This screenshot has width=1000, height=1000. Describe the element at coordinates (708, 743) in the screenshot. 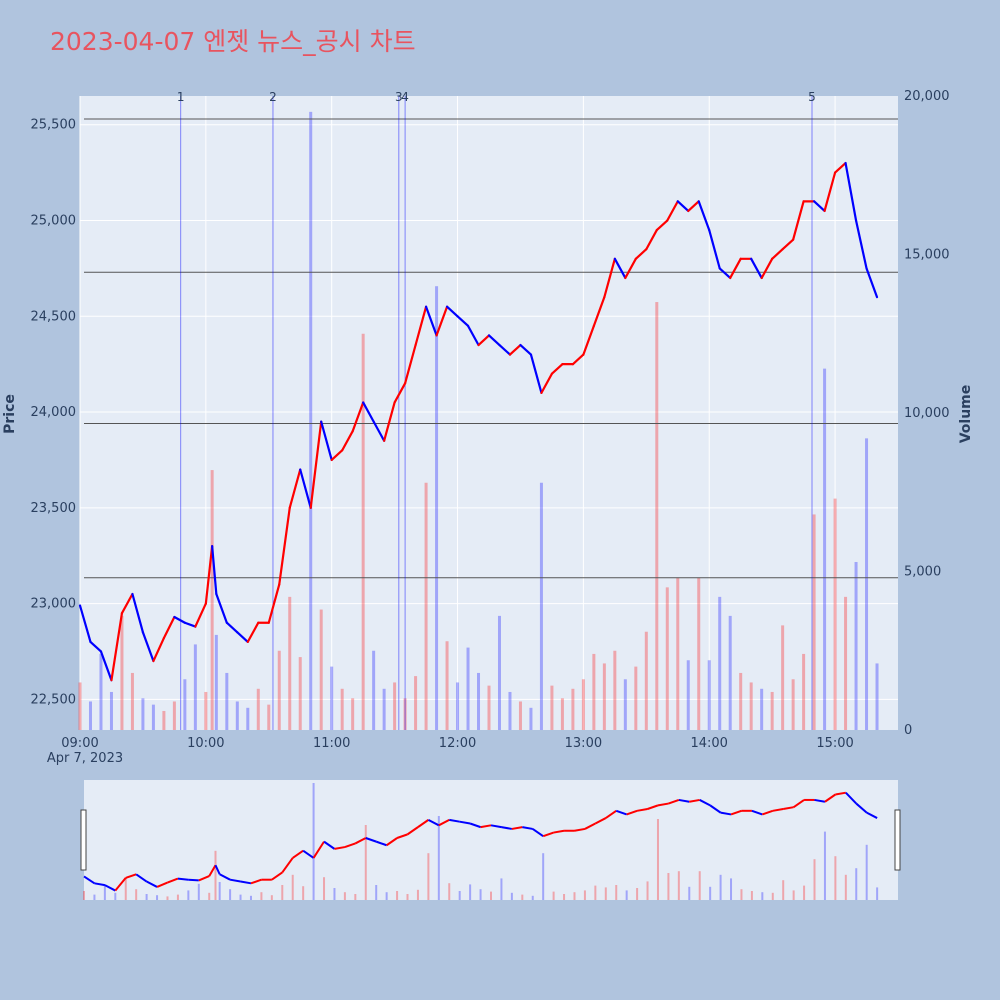

I see `time-tick-label: 14:00` at that location.